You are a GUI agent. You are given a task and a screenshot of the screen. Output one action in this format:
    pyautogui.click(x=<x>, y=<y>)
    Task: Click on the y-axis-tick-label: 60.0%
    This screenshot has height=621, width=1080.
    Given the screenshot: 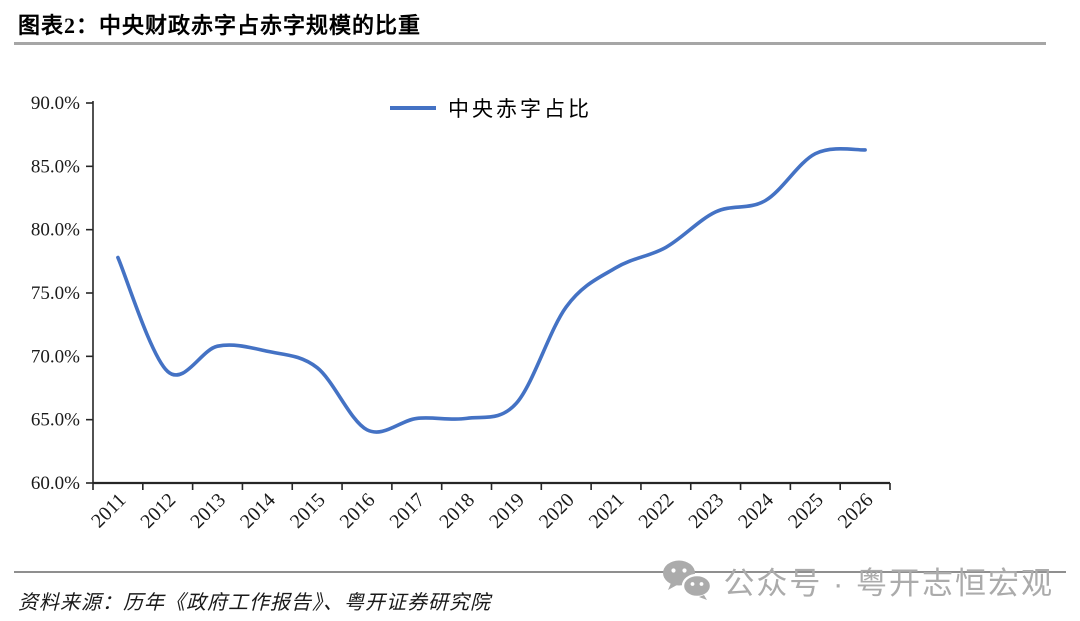 What is the action you would take?
    pyautogui.click(x=55, y=483)
    